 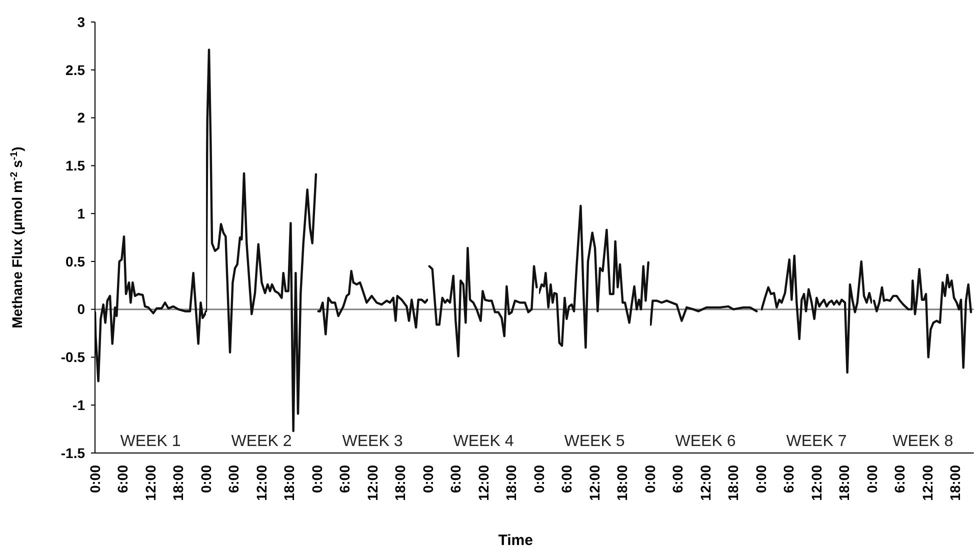 I want to click on y-tick-label: 2, so click(x=81, y=118).